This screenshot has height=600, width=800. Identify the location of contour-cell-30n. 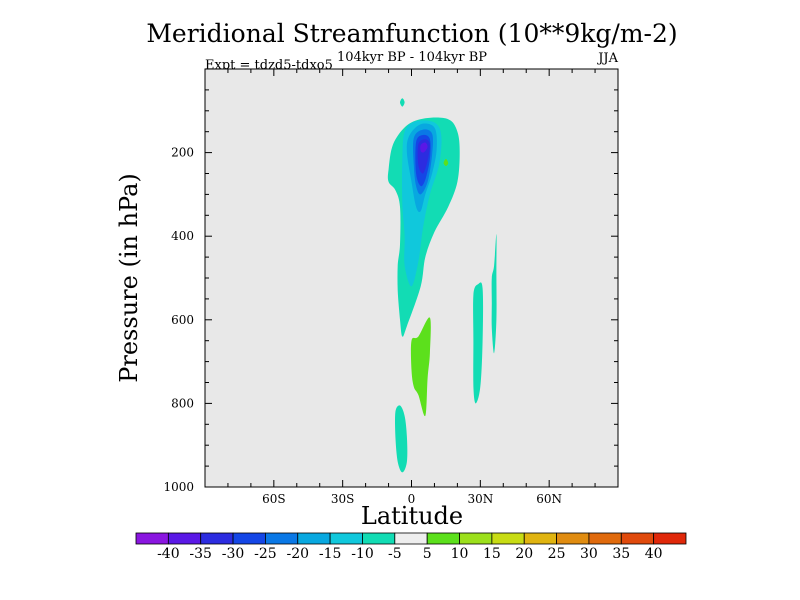
(478, 343).